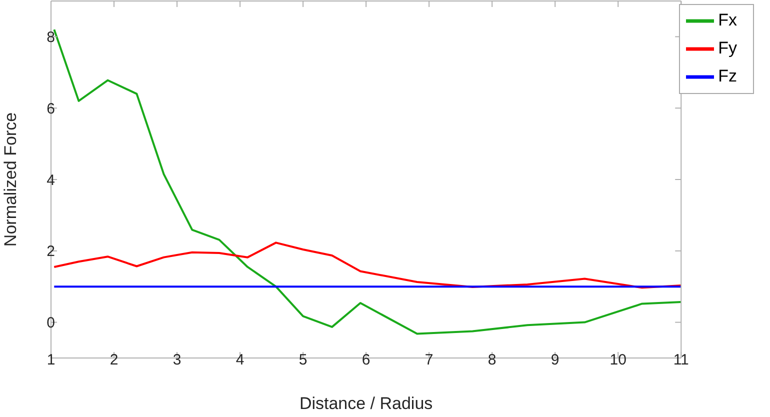 Image resolution: width=770 pixels, height=417 pixels. What do you see at coordinates (10, 179) in the screenshot?
I see `y-axis-title: Normalized Force` at bounding box center [10, 179].